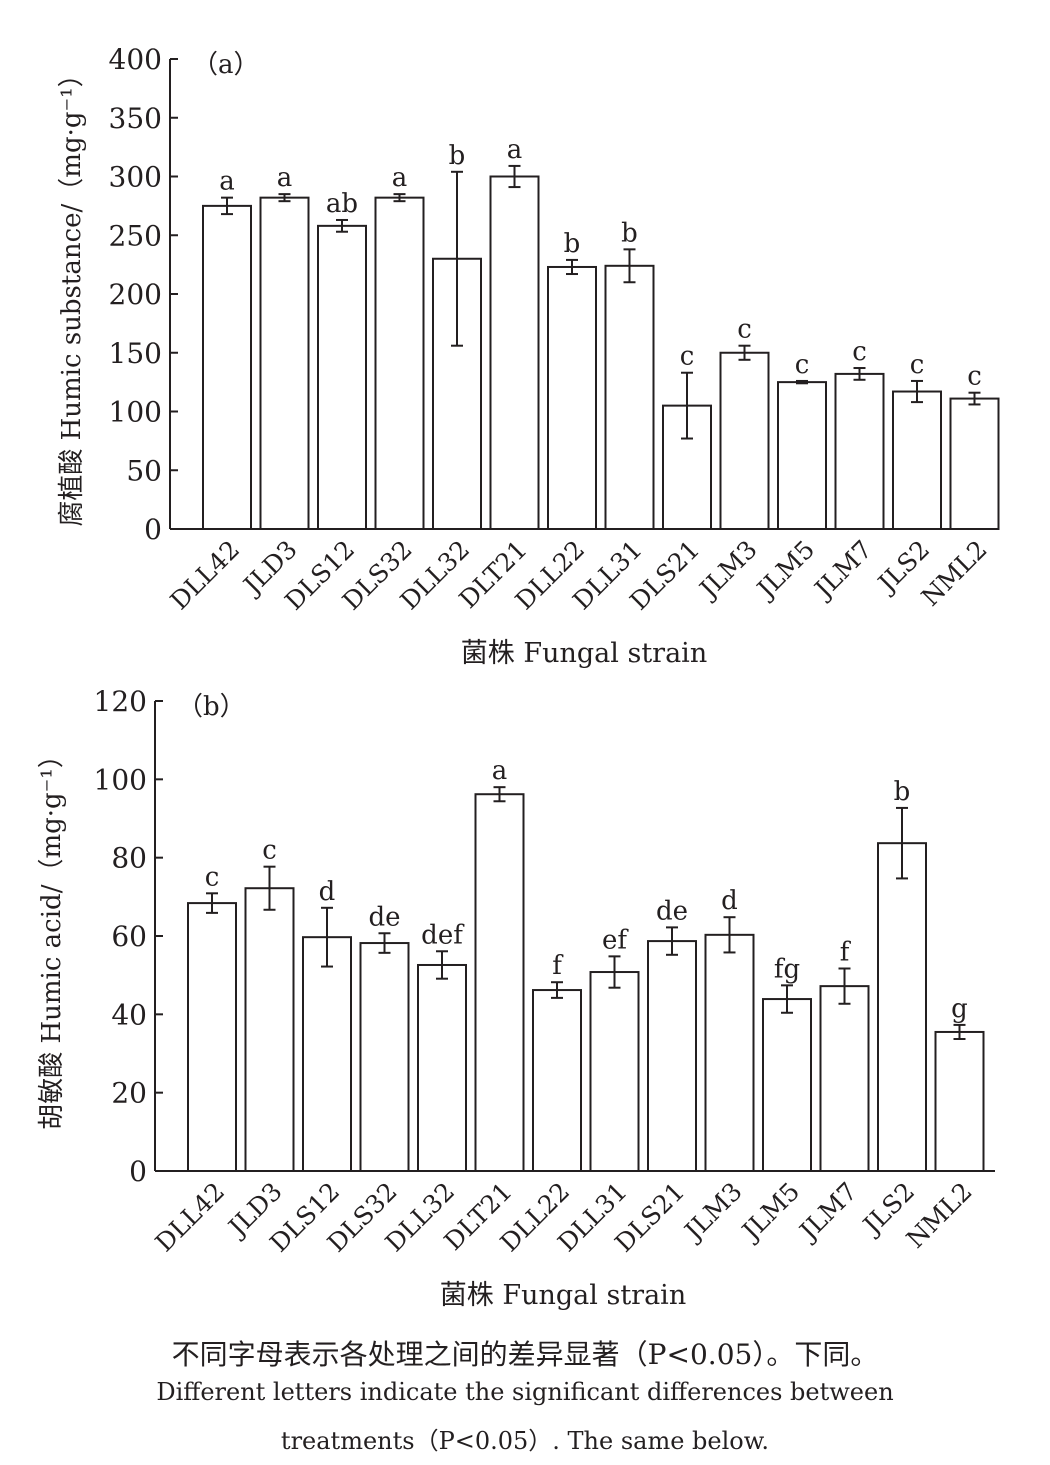  What do you see at coordinates (190, 1217) in the screenshot?
I see `panel-b-x-tick-label: DLL42` at bounding box center [190, 1217].